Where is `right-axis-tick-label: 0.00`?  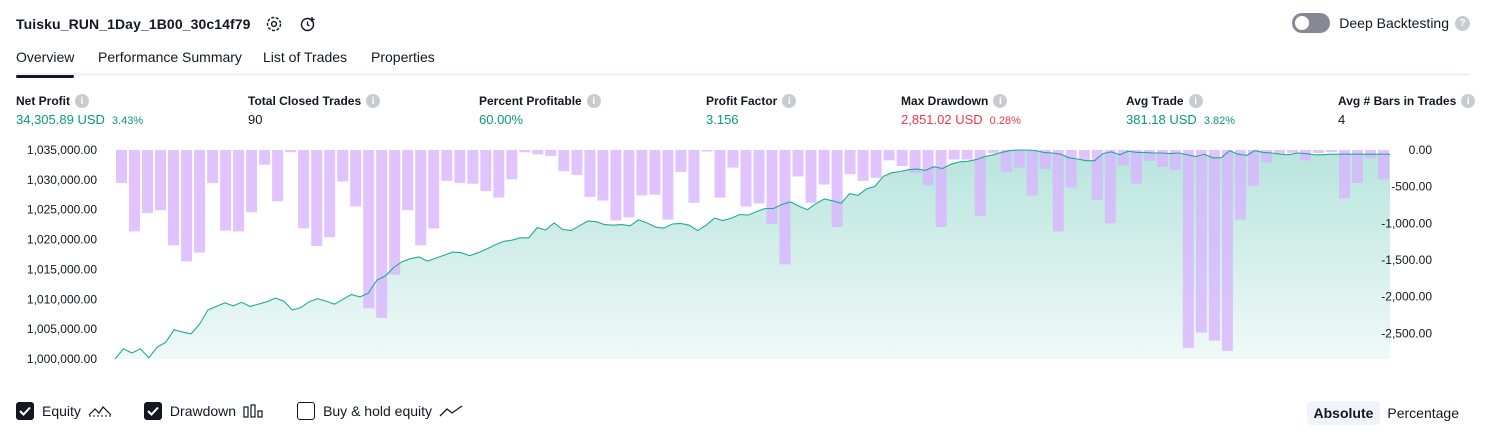 right-axis-tick-label: 0.00 is located at coordinates (1421, 150).